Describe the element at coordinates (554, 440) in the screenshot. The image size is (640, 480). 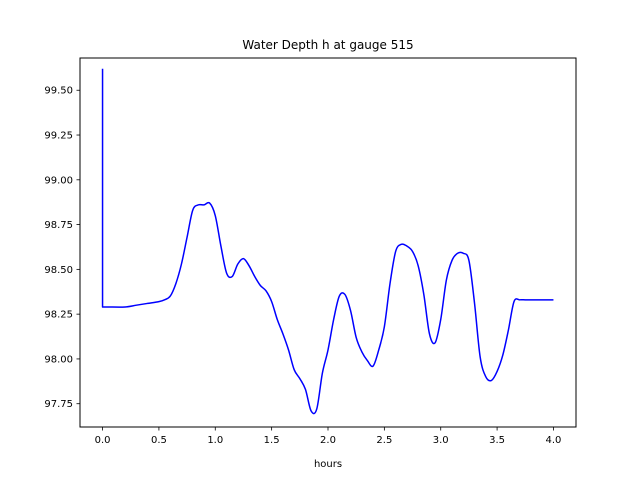
I see `x-tick-label: 4.0` at that location.